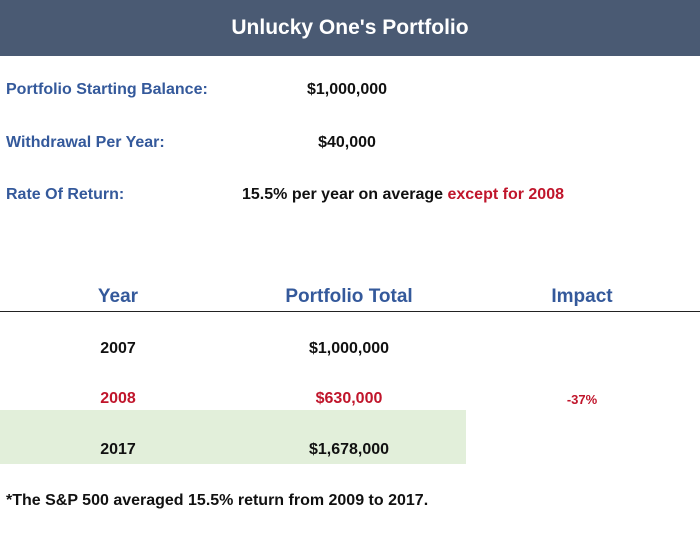 Image resolution: width=700 pixels, height=550 pixels. I want to click on page-title: Unlucky One's Portfolio, so click(350, 27).